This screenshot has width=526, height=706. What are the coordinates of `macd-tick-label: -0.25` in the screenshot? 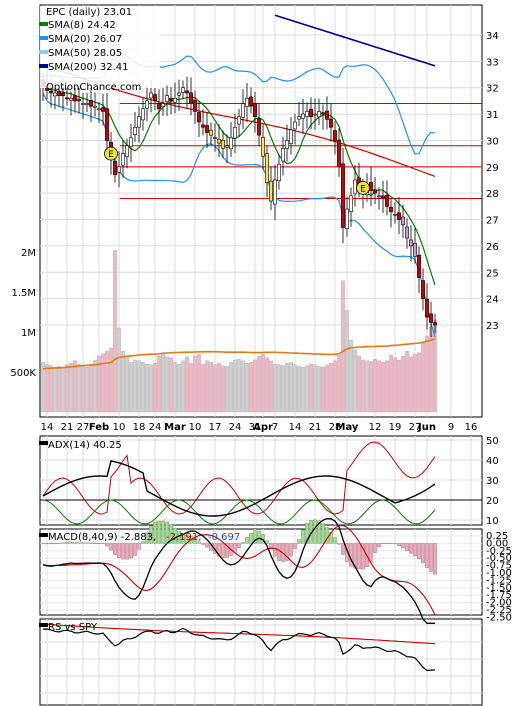 It's located at (499, 551).